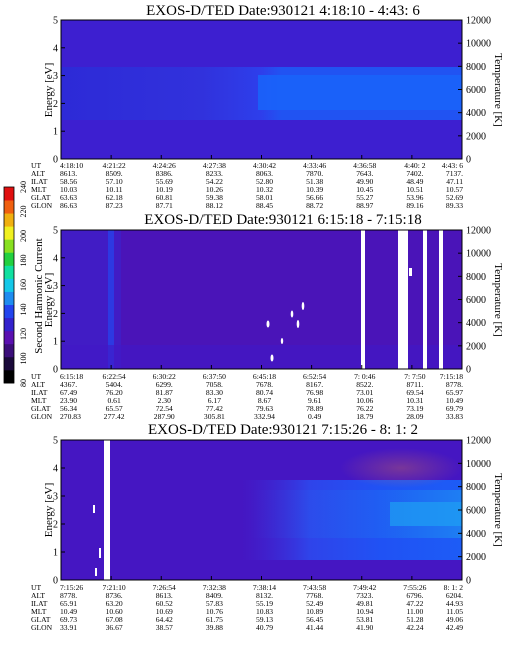  What do you see at coordinates (55, 286) in the screenshot?
I see `ytick-label: 3` at bounding box center [55, 286].